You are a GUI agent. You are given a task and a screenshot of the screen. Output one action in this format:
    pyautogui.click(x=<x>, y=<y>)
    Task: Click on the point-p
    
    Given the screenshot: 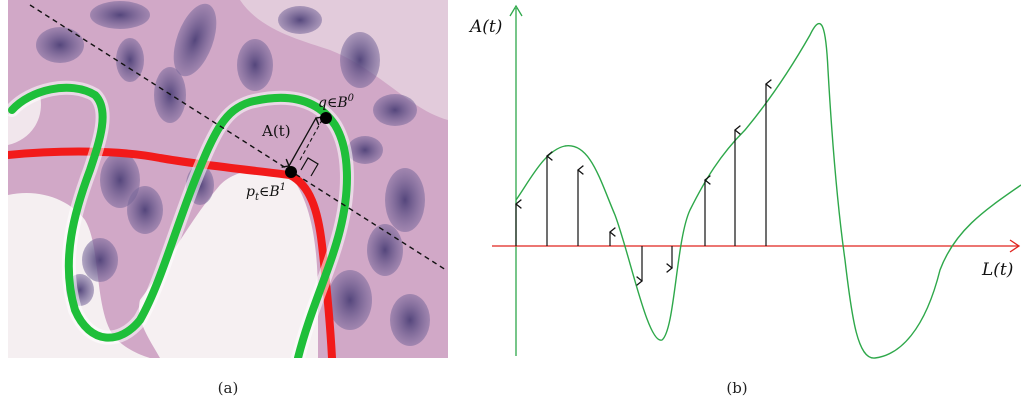 What is the action you would take?
    pyautogui.click(x=291, y=172)
    